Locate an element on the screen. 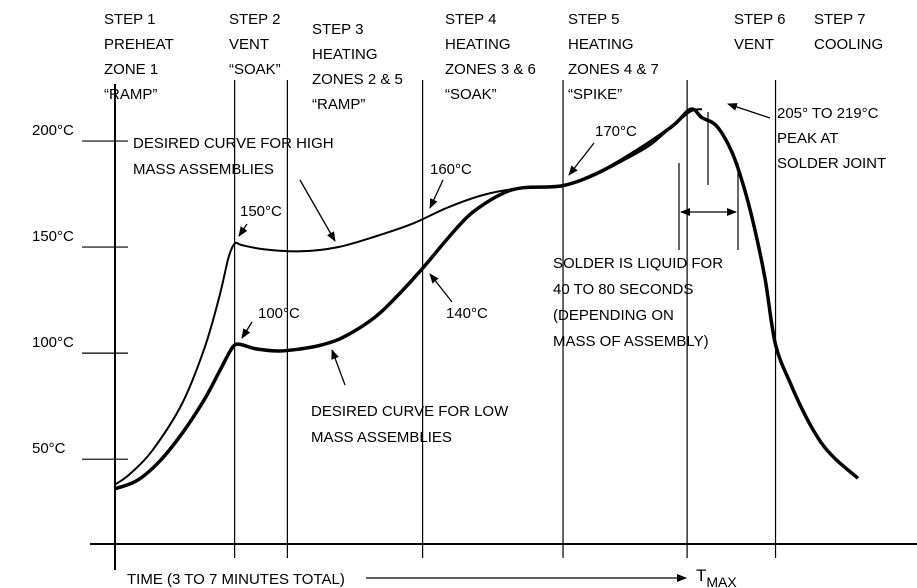  liquid-label-3: (DEPENDING ON is located at coordinates (613, 315).